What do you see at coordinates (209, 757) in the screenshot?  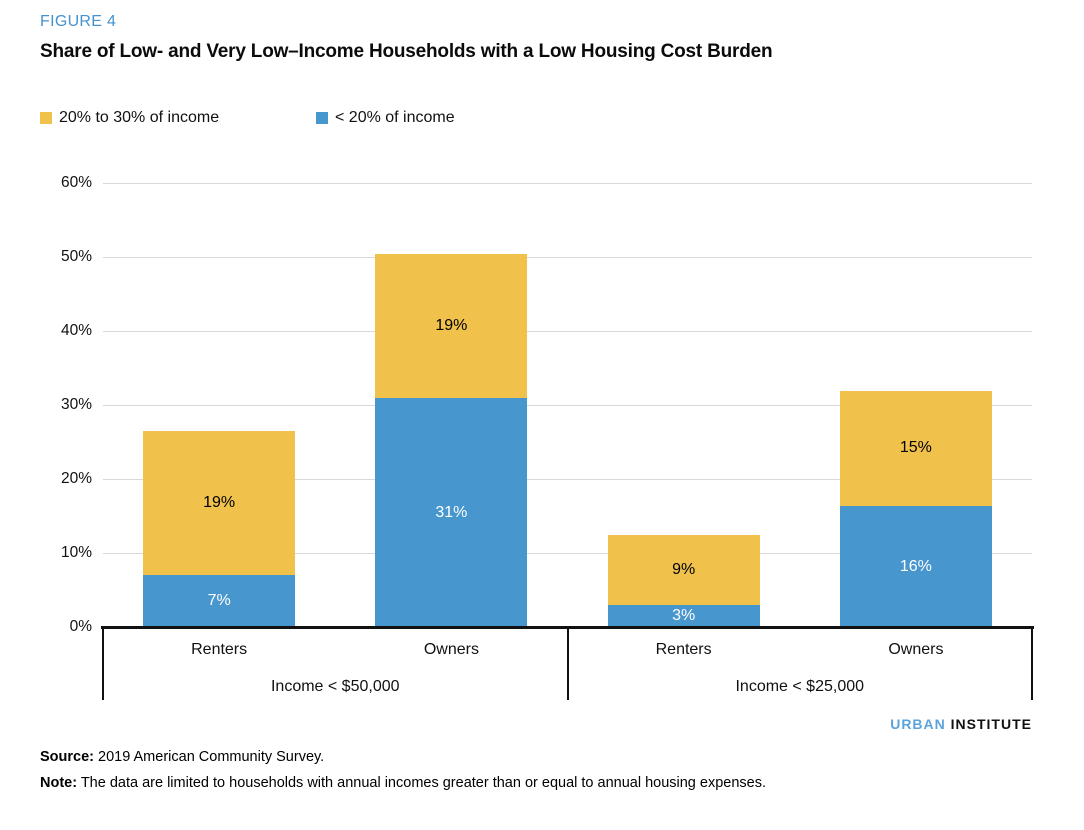 I see `source-text: 2019 American Community Survey.` at bounding box center [209, 757].